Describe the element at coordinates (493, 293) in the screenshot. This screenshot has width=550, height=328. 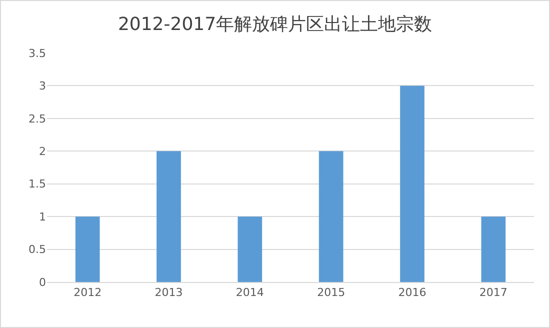
I see `x-tick-label: 2017` at that location.